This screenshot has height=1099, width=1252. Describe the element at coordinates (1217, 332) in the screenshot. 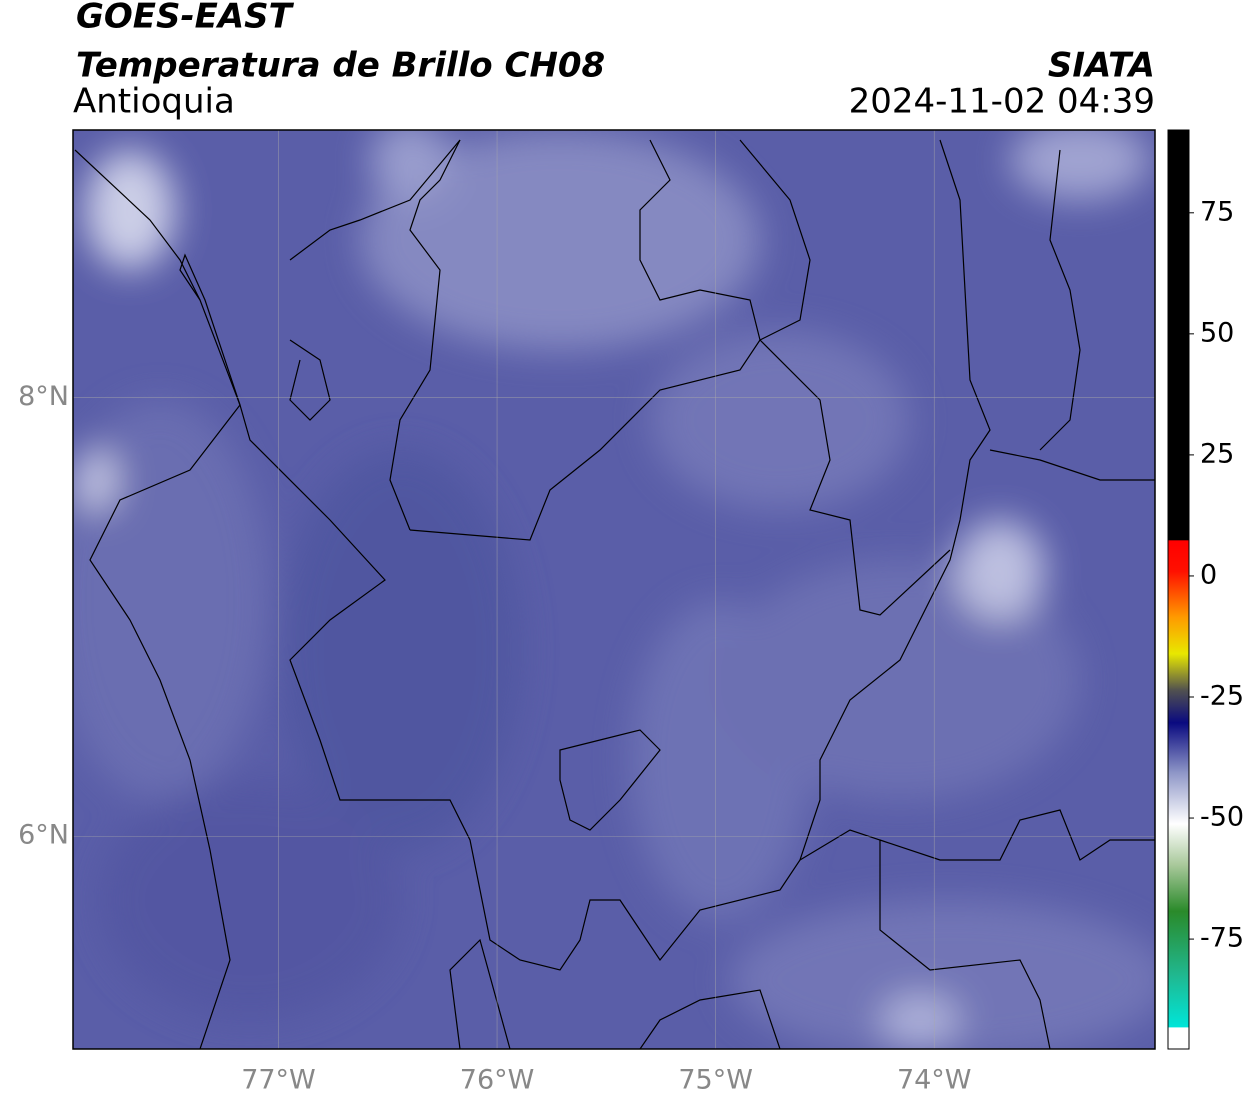

I see `colorbar-tick-label: 50` at that location.